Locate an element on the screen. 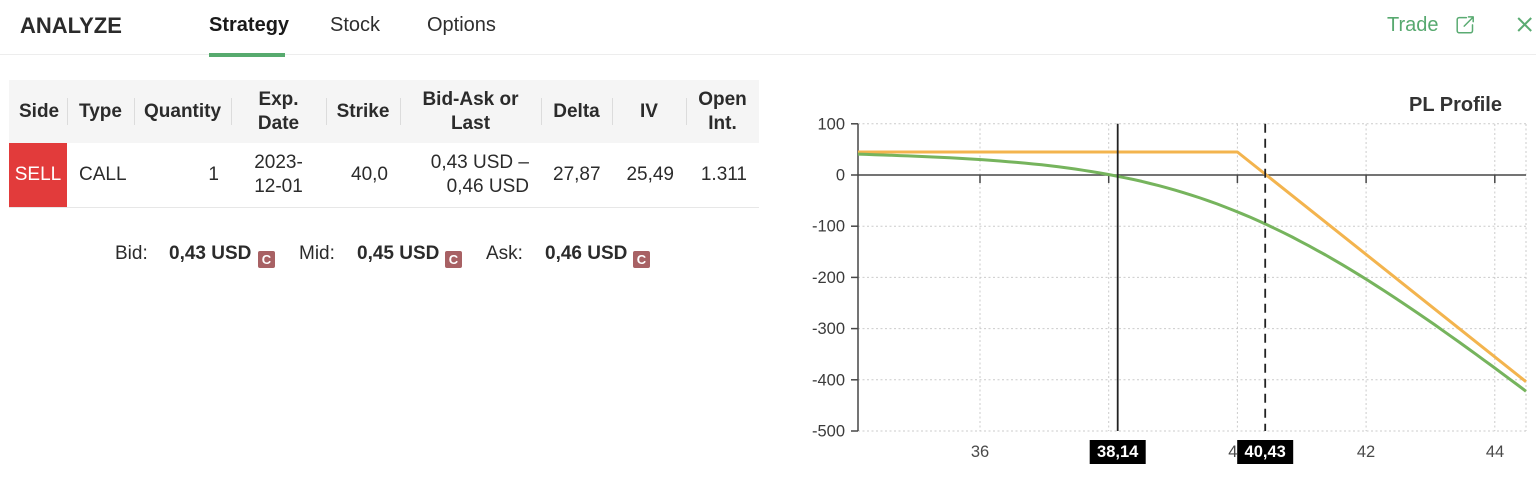 This screenshot has height=478, width=1536. svg-text: 100 is located at coordinates (831, 124).